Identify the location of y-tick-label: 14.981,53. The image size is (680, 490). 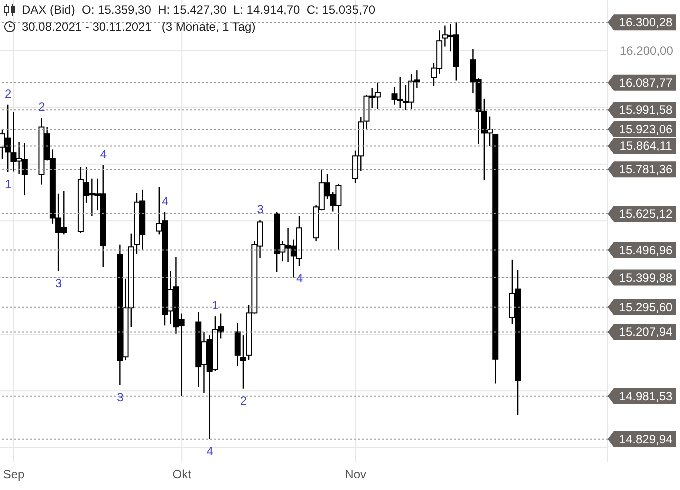
(646, 396).